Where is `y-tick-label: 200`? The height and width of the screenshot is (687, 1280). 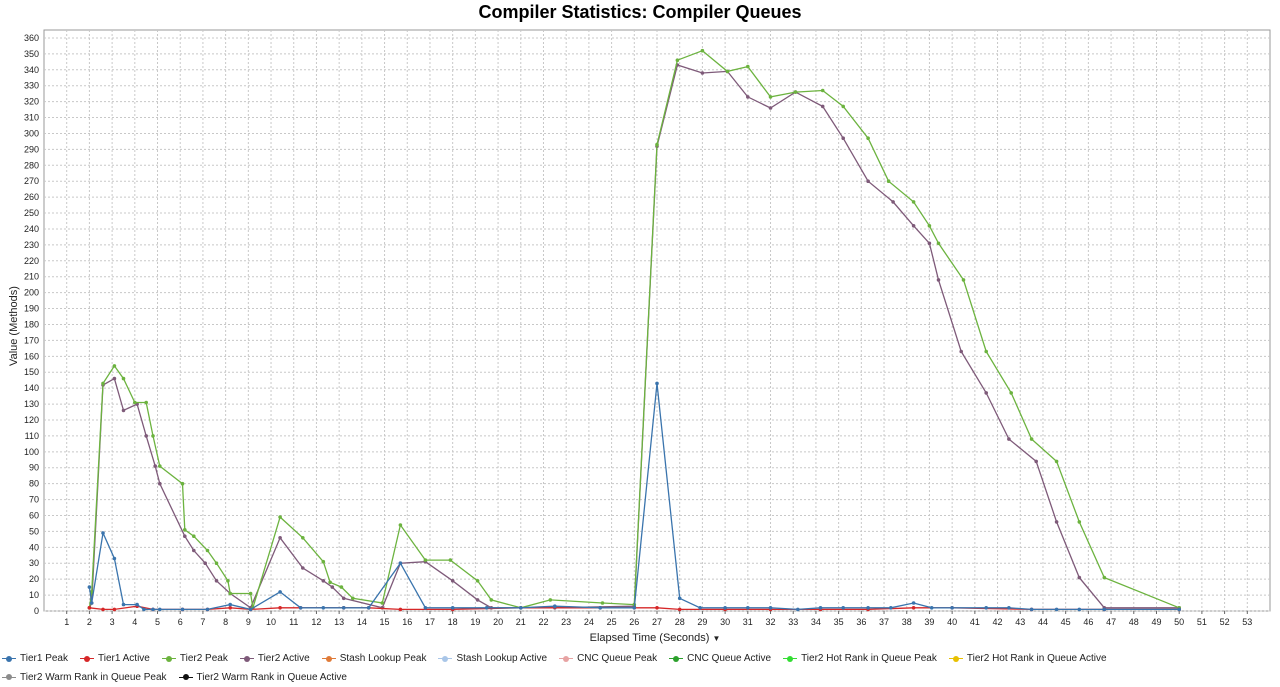 y-tick-label: 200 is located at coordinates (31, 293).